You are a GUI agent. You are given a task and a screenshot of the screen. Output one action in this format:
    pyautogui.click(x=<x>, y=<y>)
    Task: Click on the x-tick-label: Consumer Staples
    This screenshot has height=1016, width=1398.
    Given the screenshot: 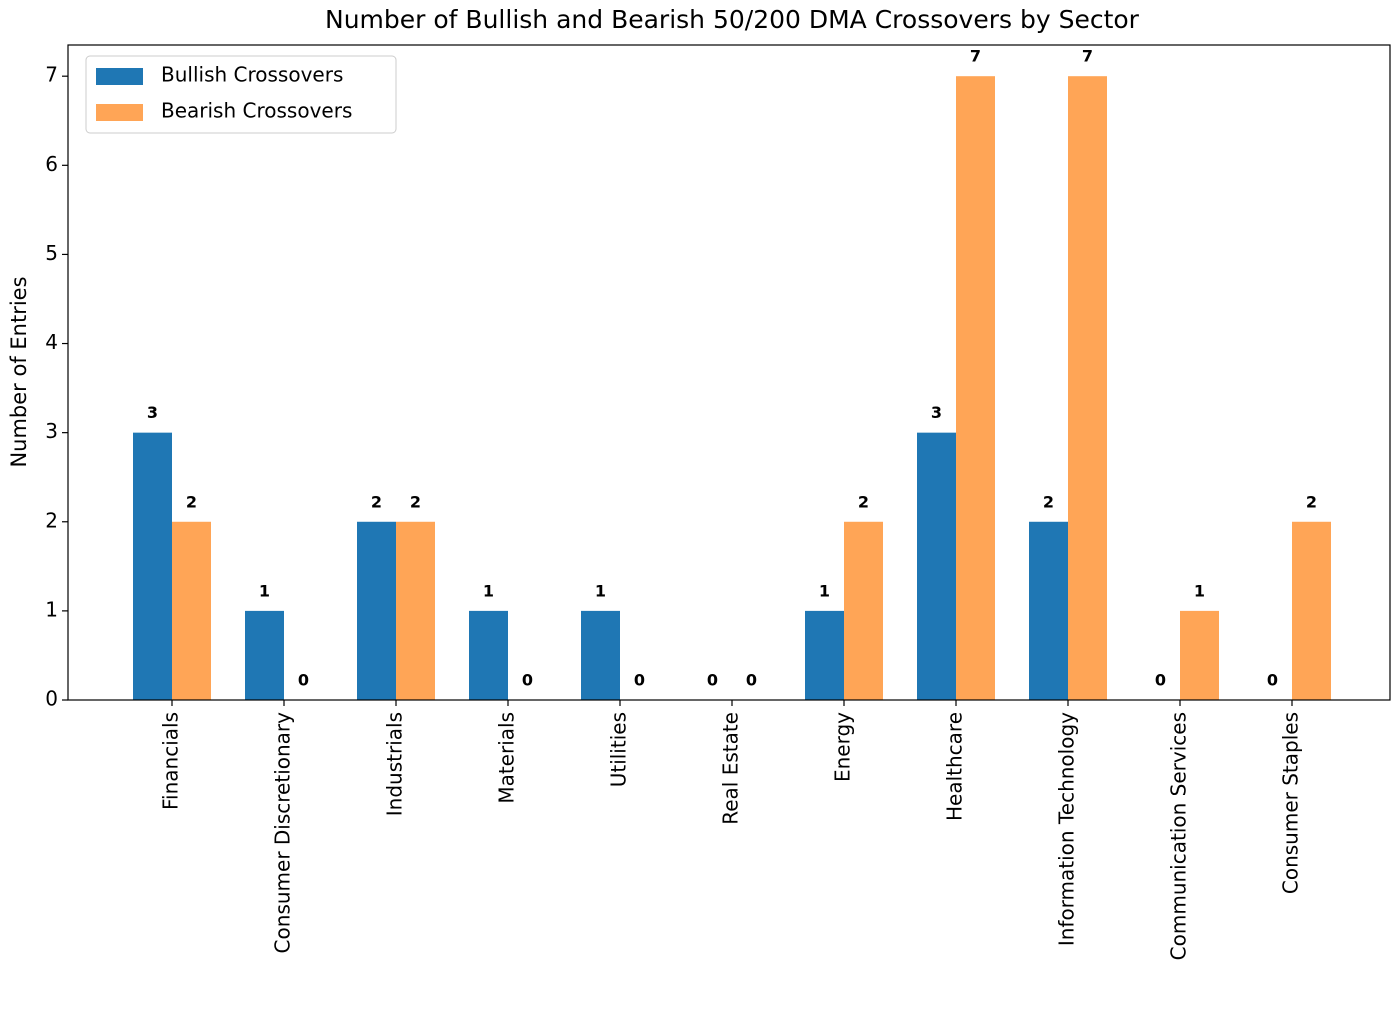 What is the action you would take?
    pyautogui.click(x=1291, y=803)
    